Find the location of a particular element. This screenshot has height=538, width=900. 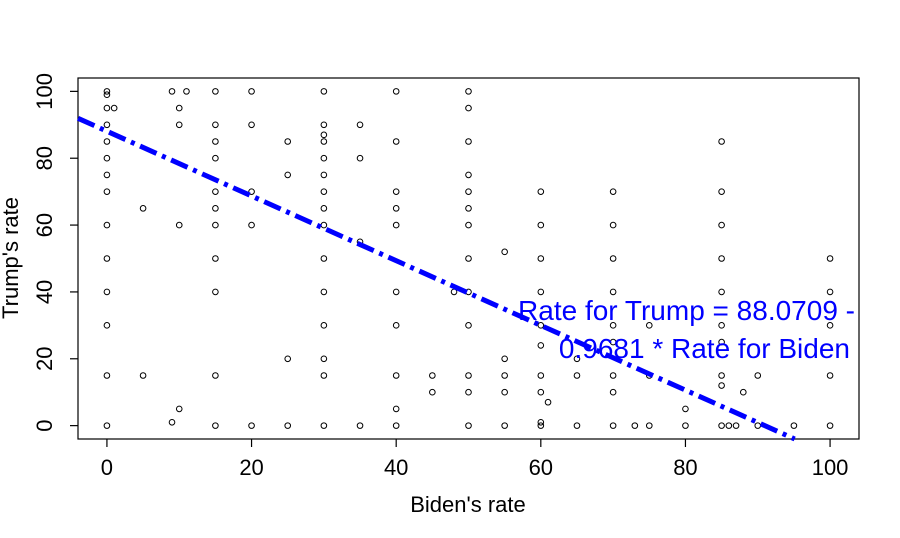

y-axis-title: Trump's rate is located at coordinates (11, 258).